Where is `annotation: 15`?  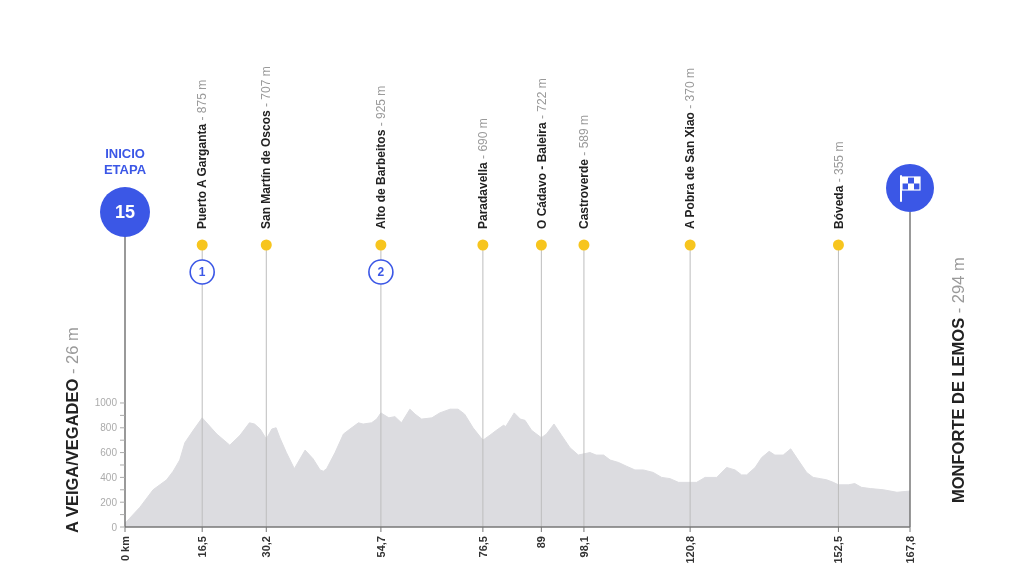 annotation: 15 is located at coordinates (125, 212).